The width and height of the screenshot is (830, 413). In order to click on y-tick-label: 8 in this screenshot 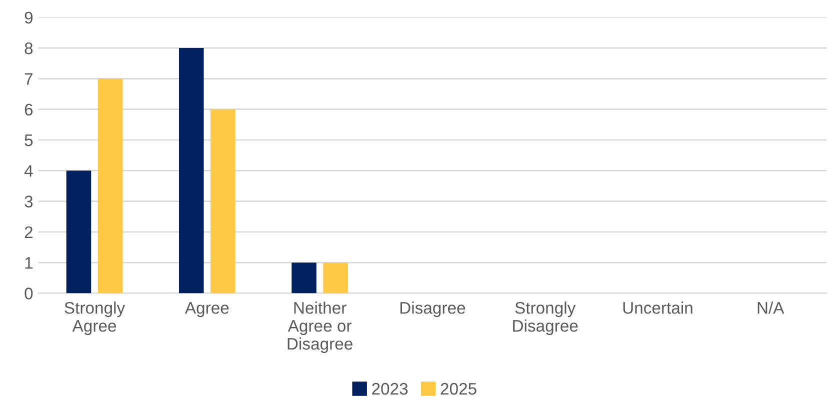, I will do `click(28, 48)`.